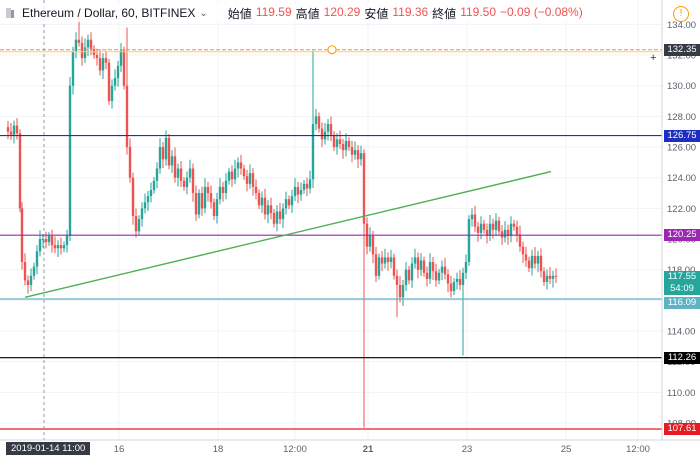 Image resolution: width=700 pixels, height=457 pixels. What do you see at coordinates (382, 449) in the screenshot?
I see `time-axis: 16 18 12:00 21 23 25 12:00` at bounding box center [382, 449].